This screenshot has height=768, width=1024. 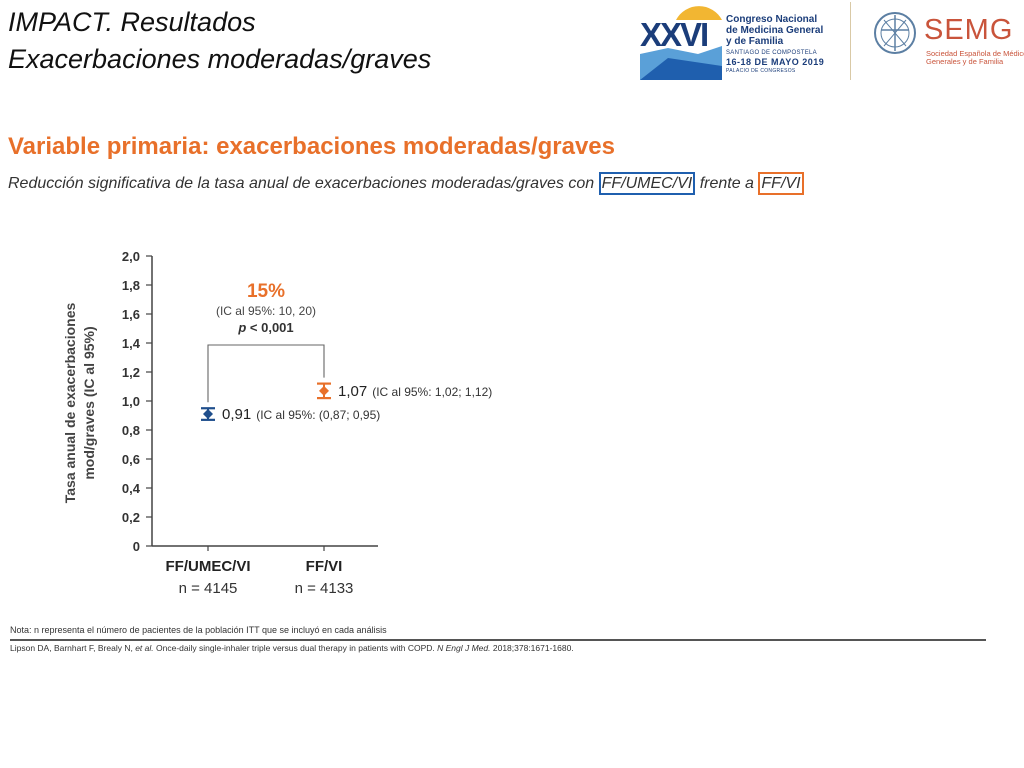 I want to click on logo-divider, so click(x=850, y=41).